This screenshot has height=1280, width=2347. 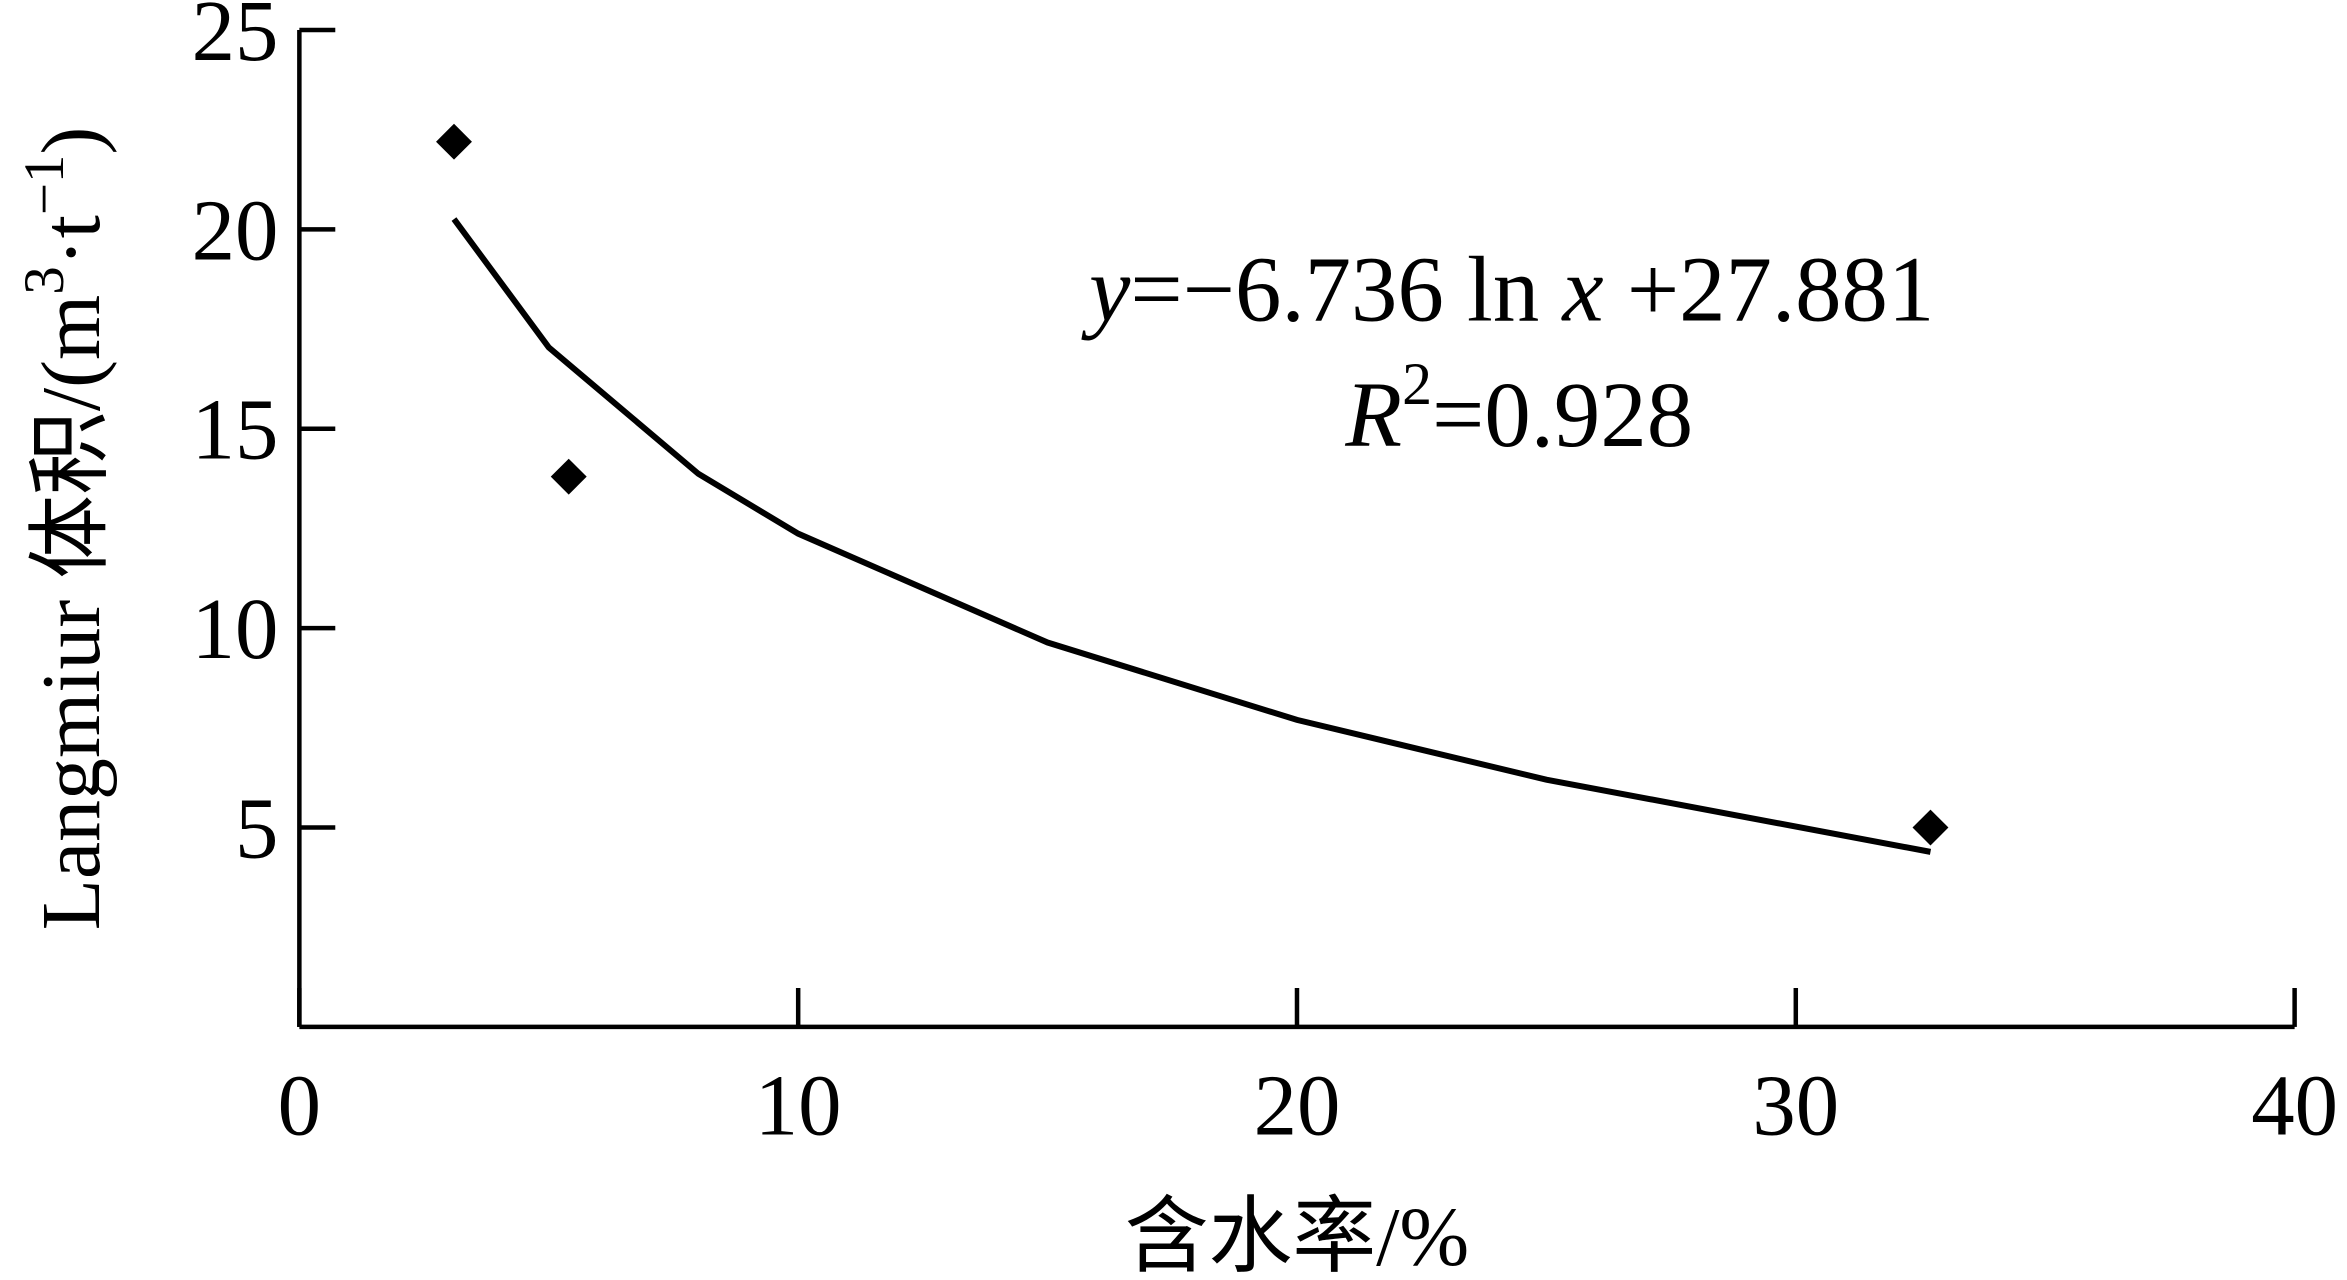 What do you see at coordinates (235, 430) in the screenshot?
I see `y-tick-label: 15` at bounding box center [235, 430].